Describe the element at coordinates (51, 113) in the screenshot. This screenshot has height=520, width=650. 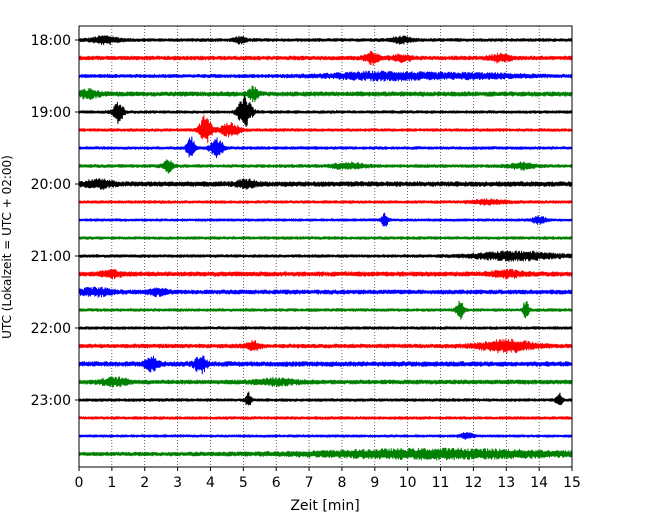
I see `y-tick-label: 19:00` at that location.